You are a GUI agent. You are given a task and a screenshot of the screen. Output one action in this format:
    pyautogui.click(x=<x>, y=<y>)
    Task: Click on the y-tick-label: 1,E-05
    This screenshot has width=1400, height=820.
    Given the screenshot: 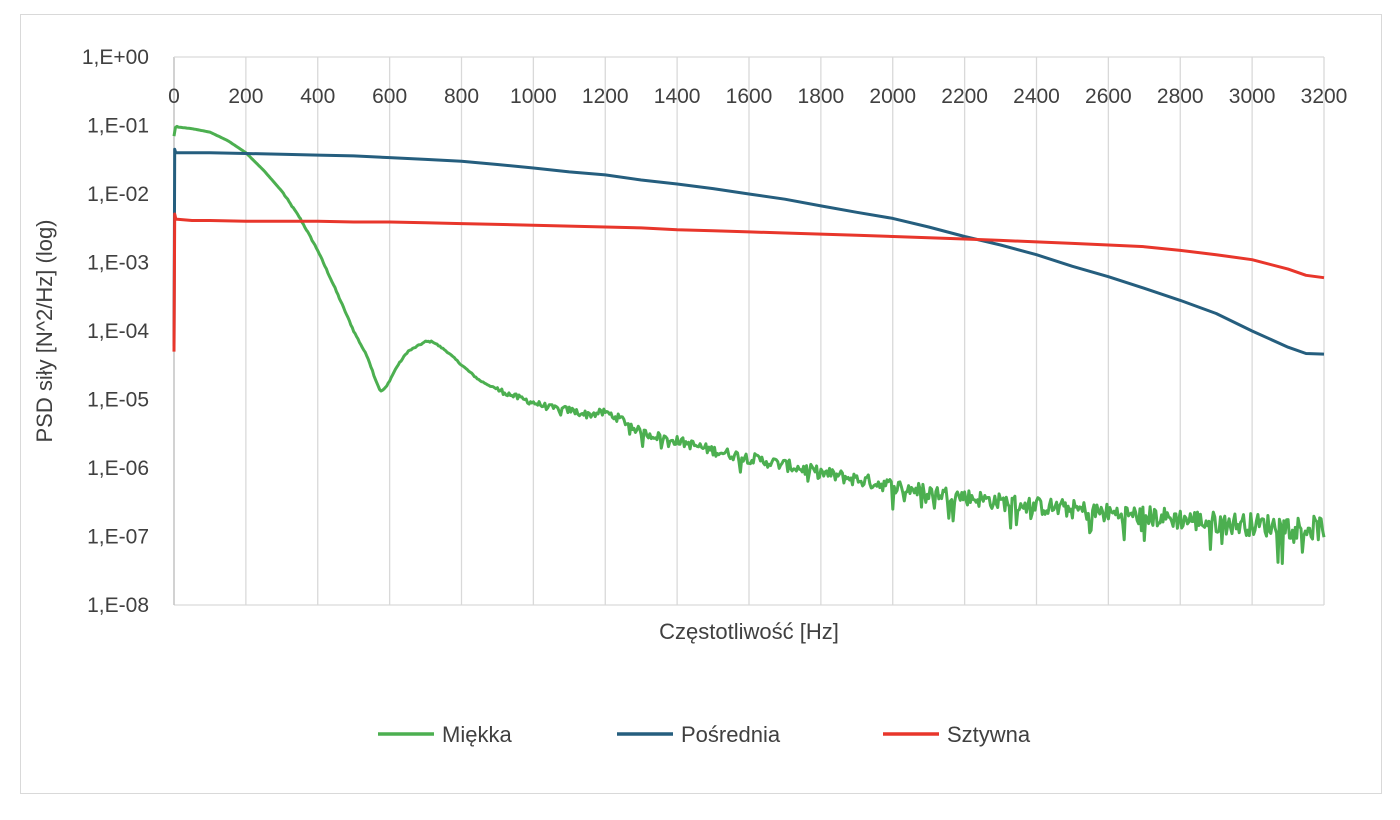 What is the action you would take?
    pyautogui.click(x=118, y=400)
    